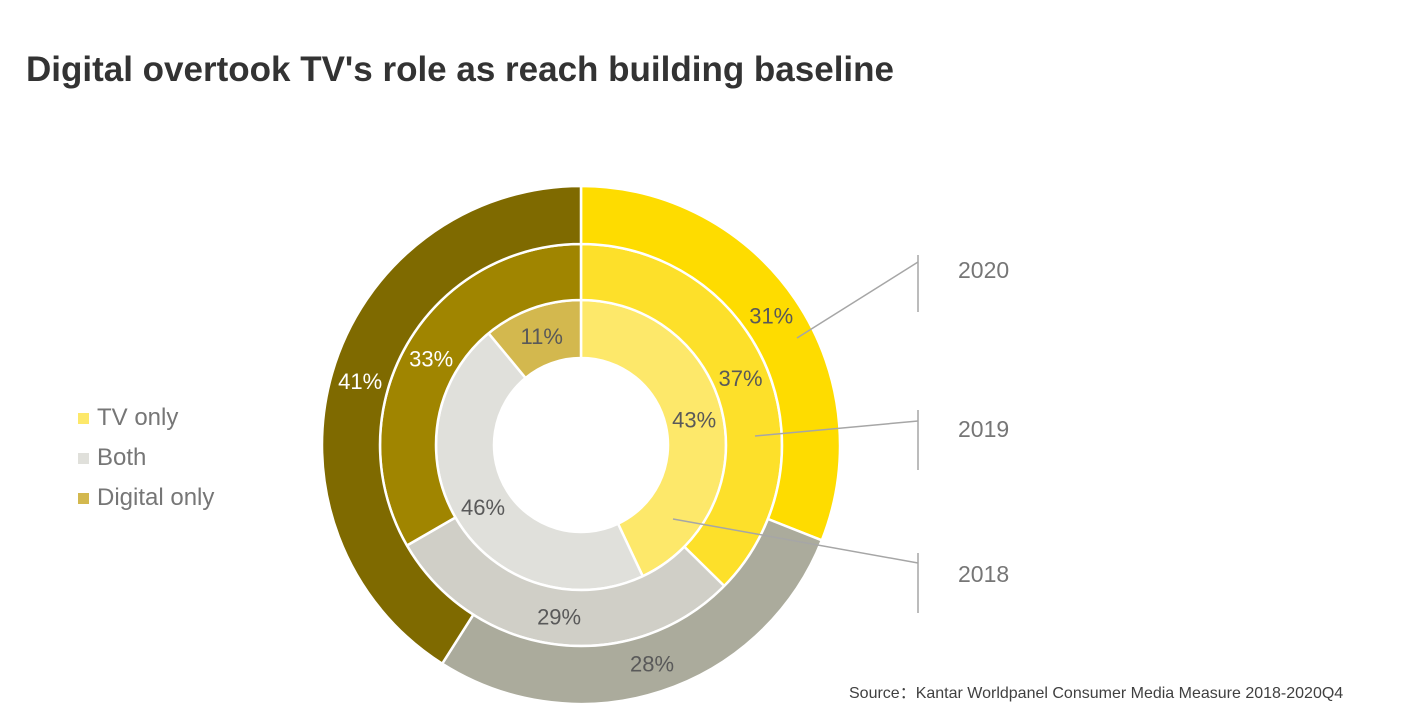 Image resolution: width=1407 pixels, height=715 pixels. What do you see at coordinates (122, 457) in the screenshot?
I see `legend-label: Both` at bounding box center [122, 457].